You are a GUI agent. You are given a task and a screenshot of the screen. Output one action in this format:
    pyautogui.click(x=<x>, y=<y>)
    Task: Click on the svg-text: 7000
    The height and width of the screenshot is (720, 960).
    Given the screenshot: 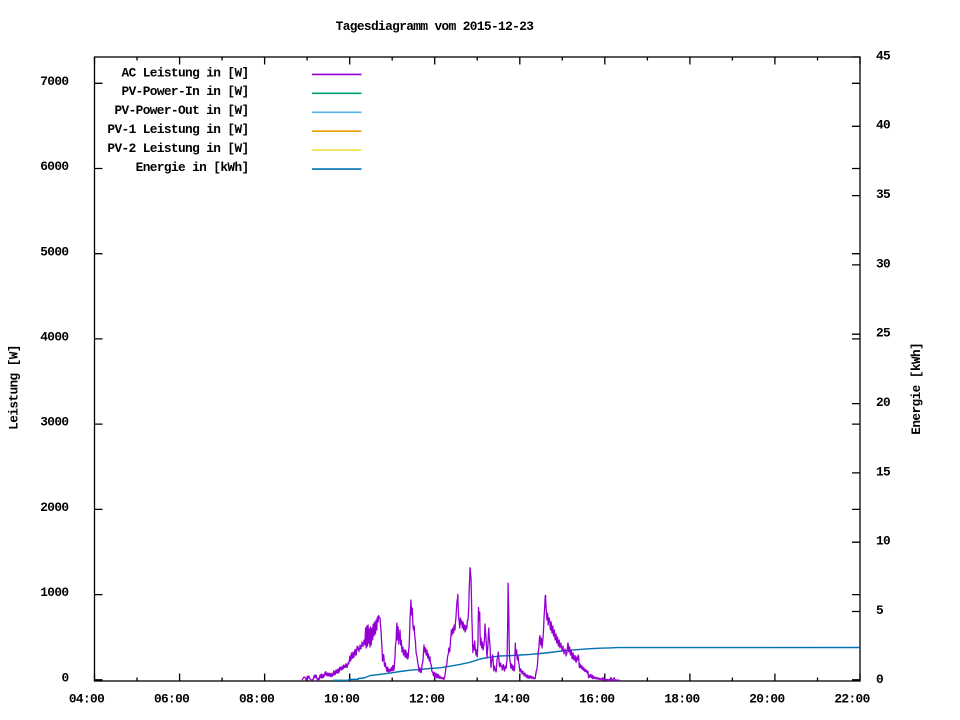 What is the action you would take?
    pyautogui.click(x=54, y=81)
    